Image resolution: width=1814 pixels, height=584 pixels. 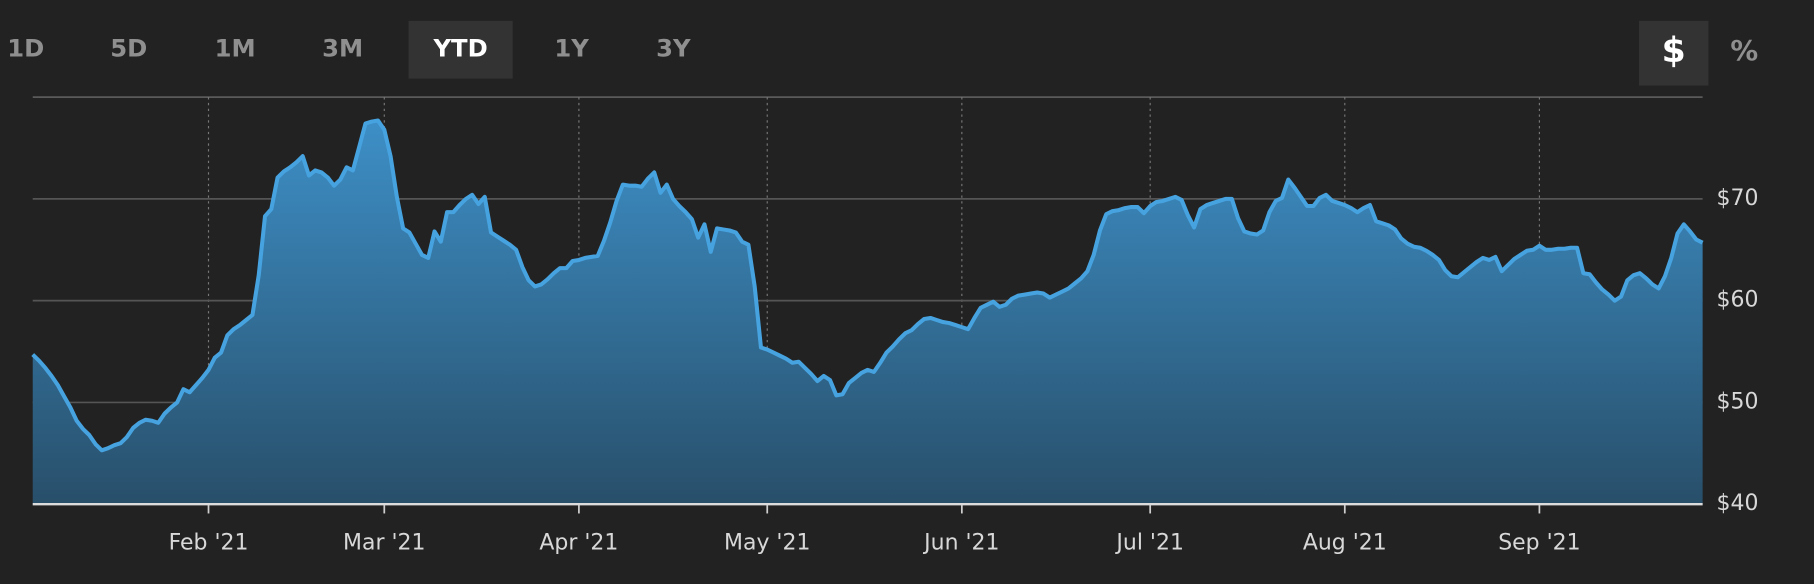 I want to click on range-button: 1M, so click(x=235, y=48).